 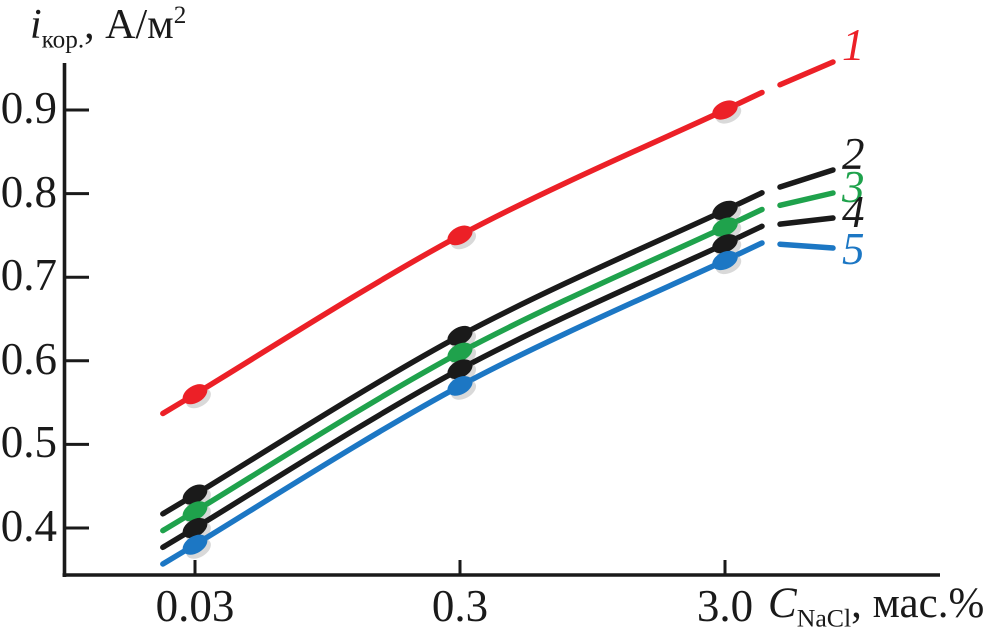 I want to click on y-axis-superscript: 2, so click(x=180, y=15).